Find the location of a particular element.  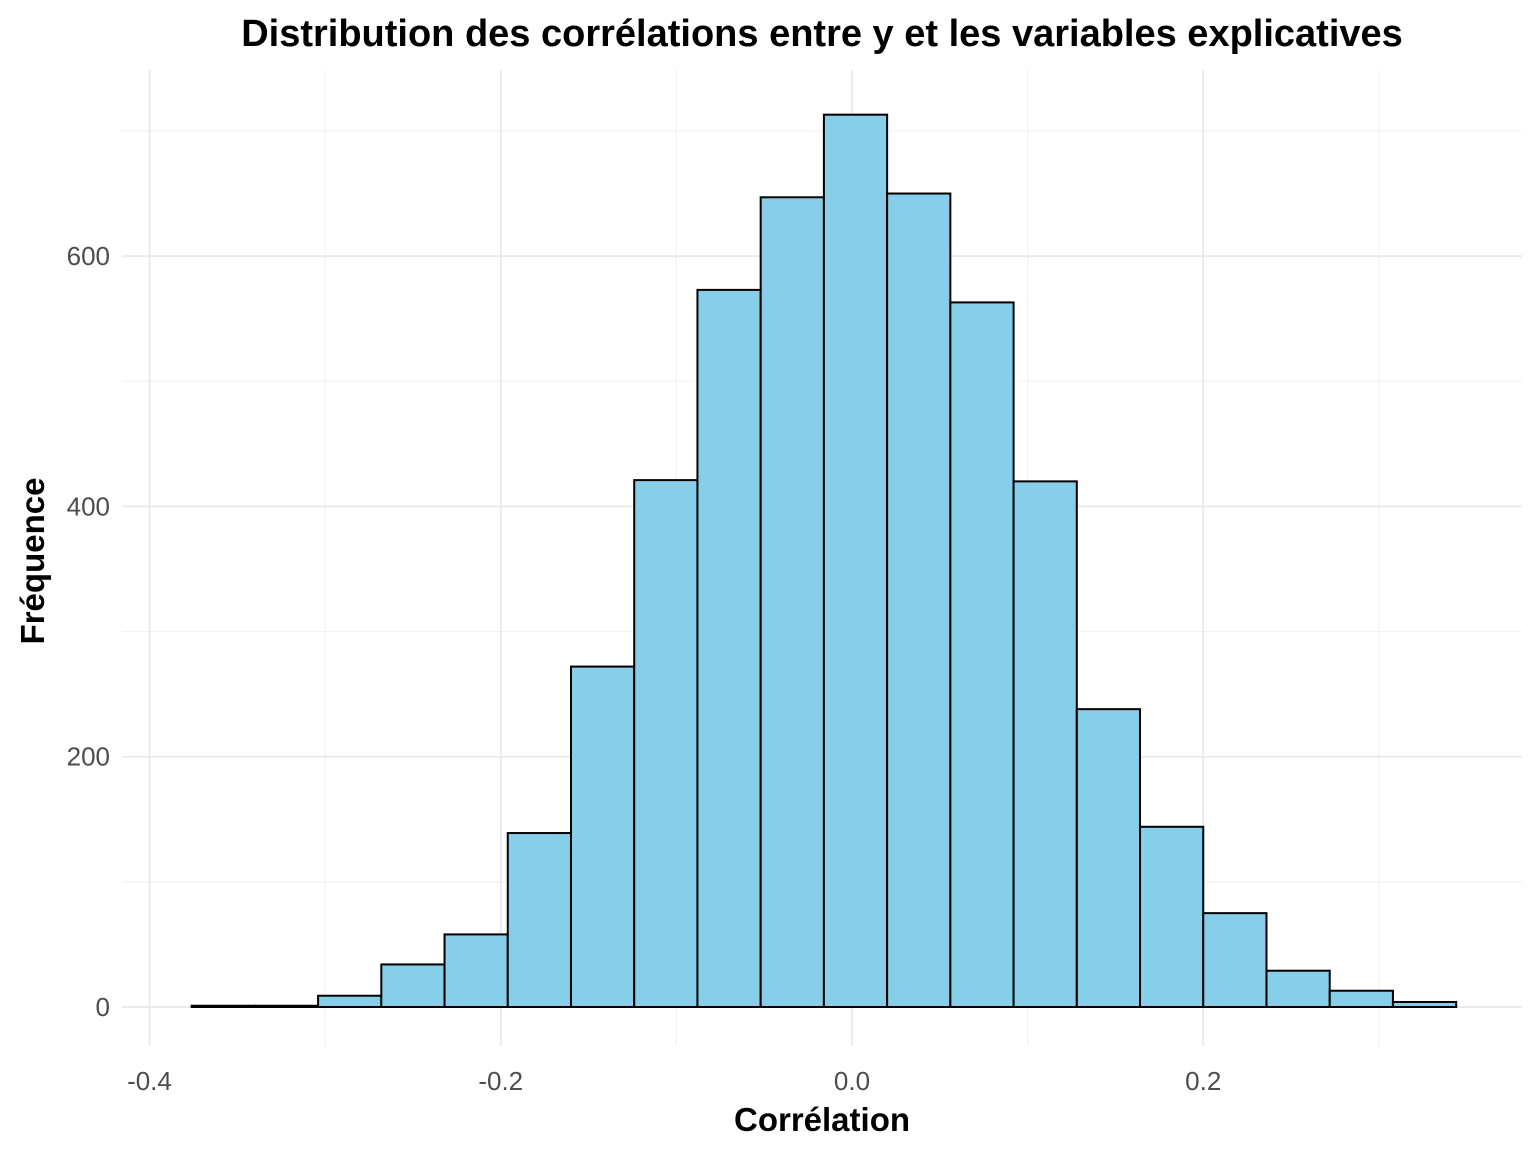

y-axis-title: Fréquence is located at coordinates (32, 561).